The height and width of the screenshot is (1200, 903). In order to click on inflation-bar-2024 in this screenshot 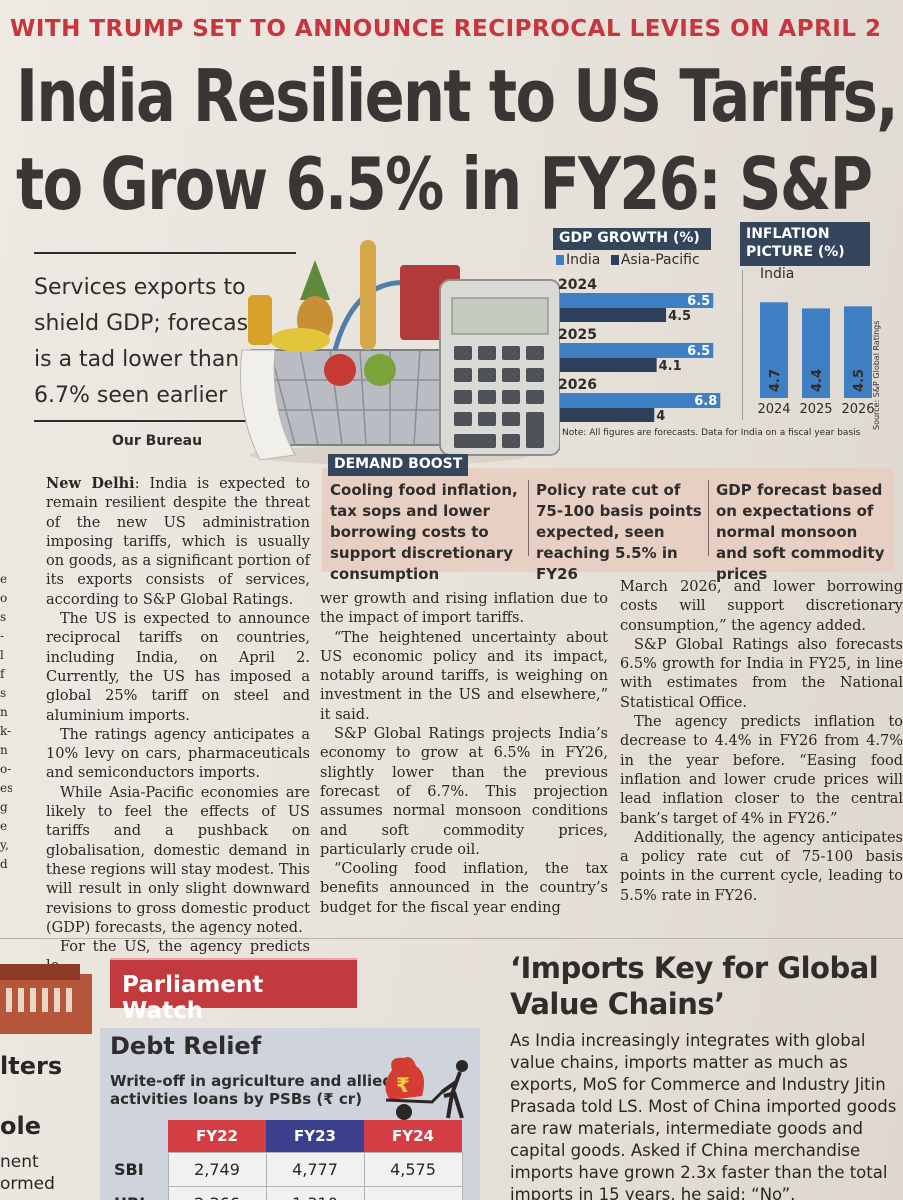, I will do `click(774, 350)`.